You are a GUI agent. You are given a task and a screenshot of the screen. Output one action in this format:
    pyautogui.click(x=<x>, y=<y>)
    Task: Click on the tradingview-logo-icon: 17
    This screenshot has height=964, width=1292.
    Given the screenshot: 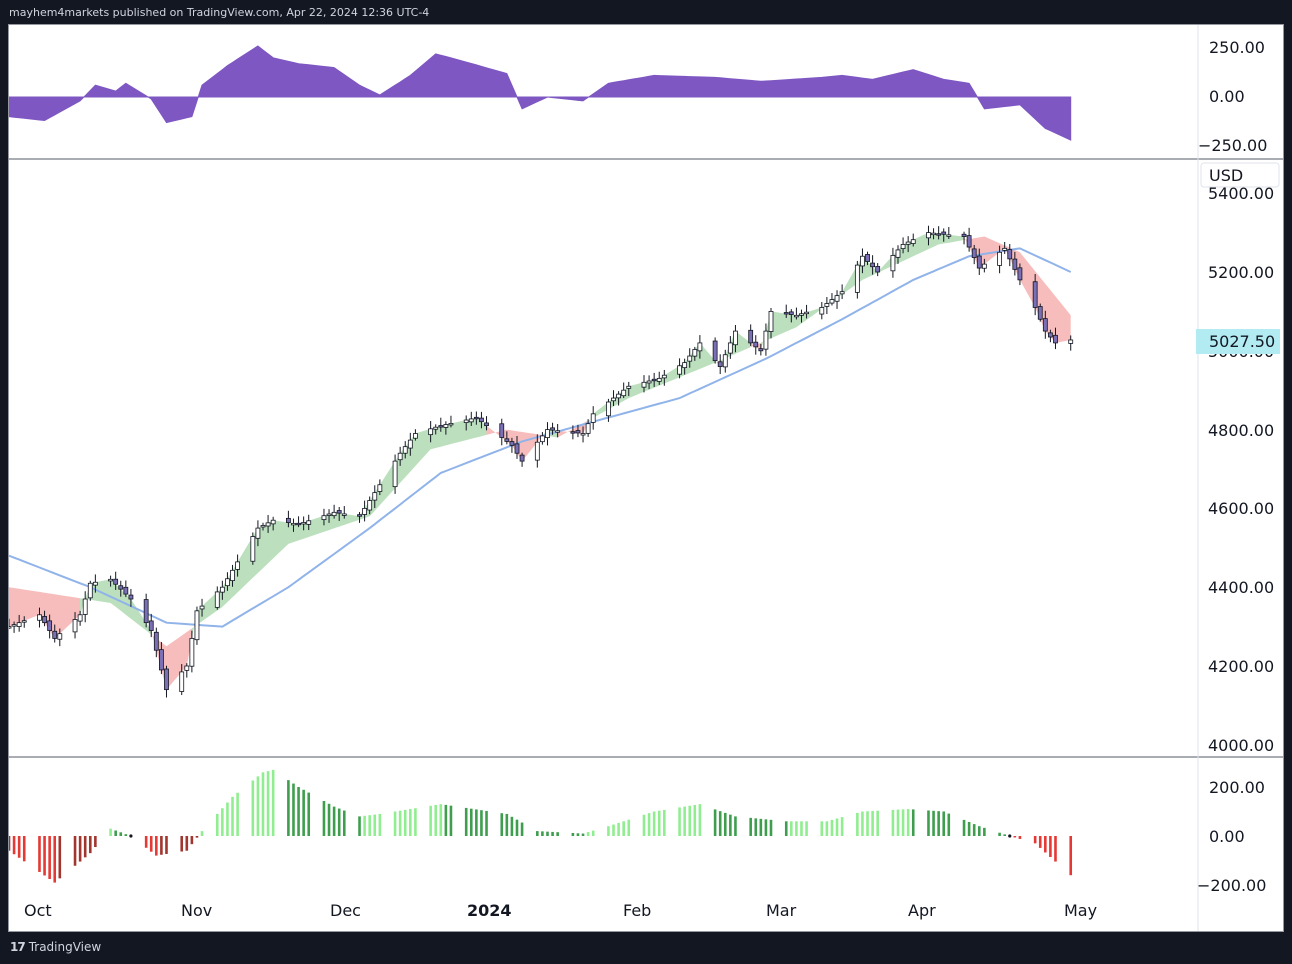 What is the action you would take?
    pyautogui.click(x=18, y=947)
    